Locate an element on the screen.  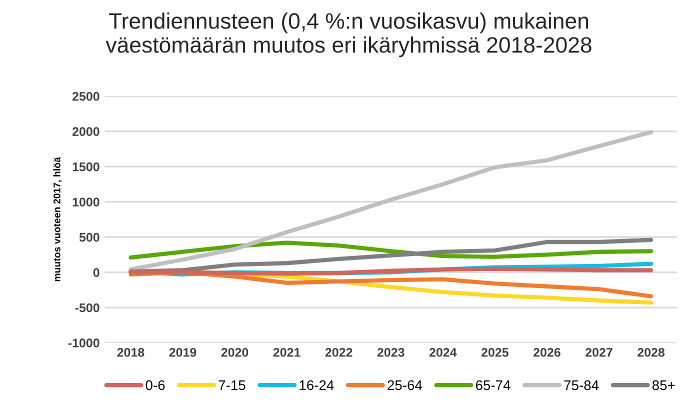
x-tick-label: 2022 is located at coordinates (338, 352).